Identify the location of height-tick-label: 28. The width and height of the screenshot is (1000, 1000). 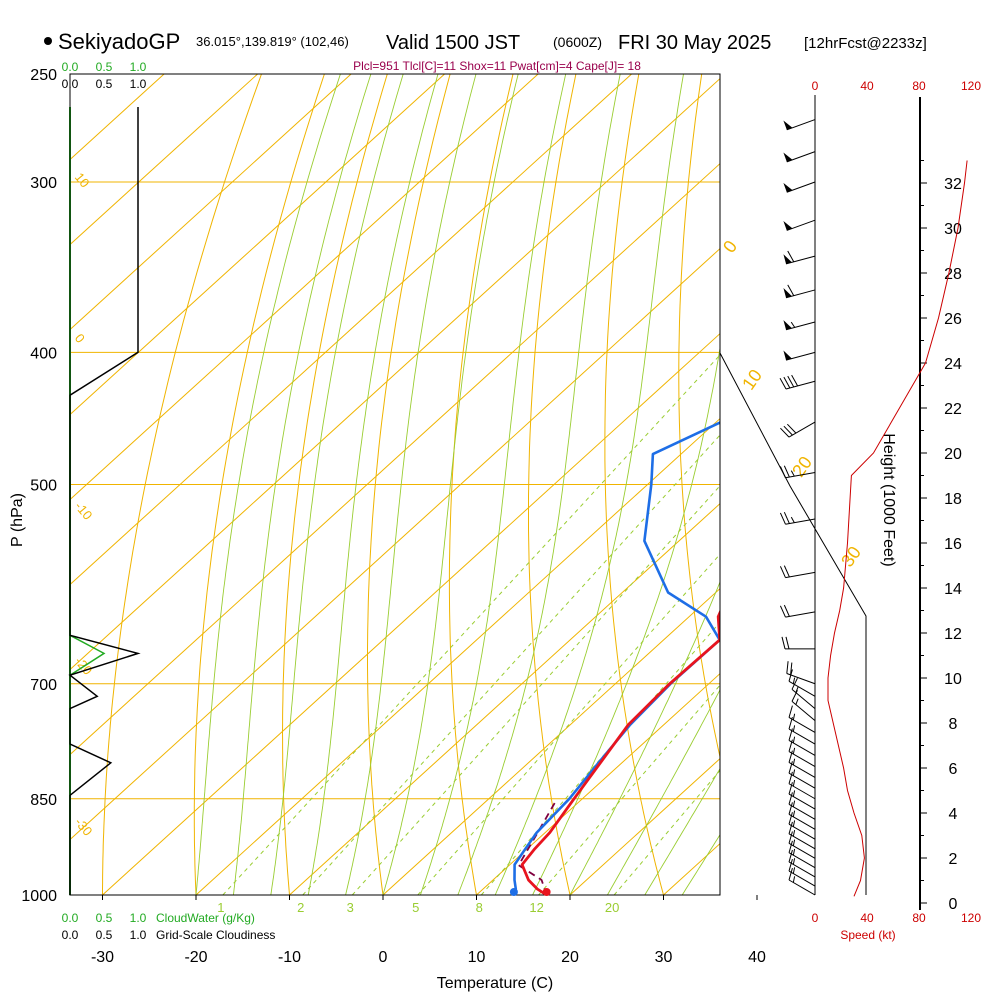
(953, 274).